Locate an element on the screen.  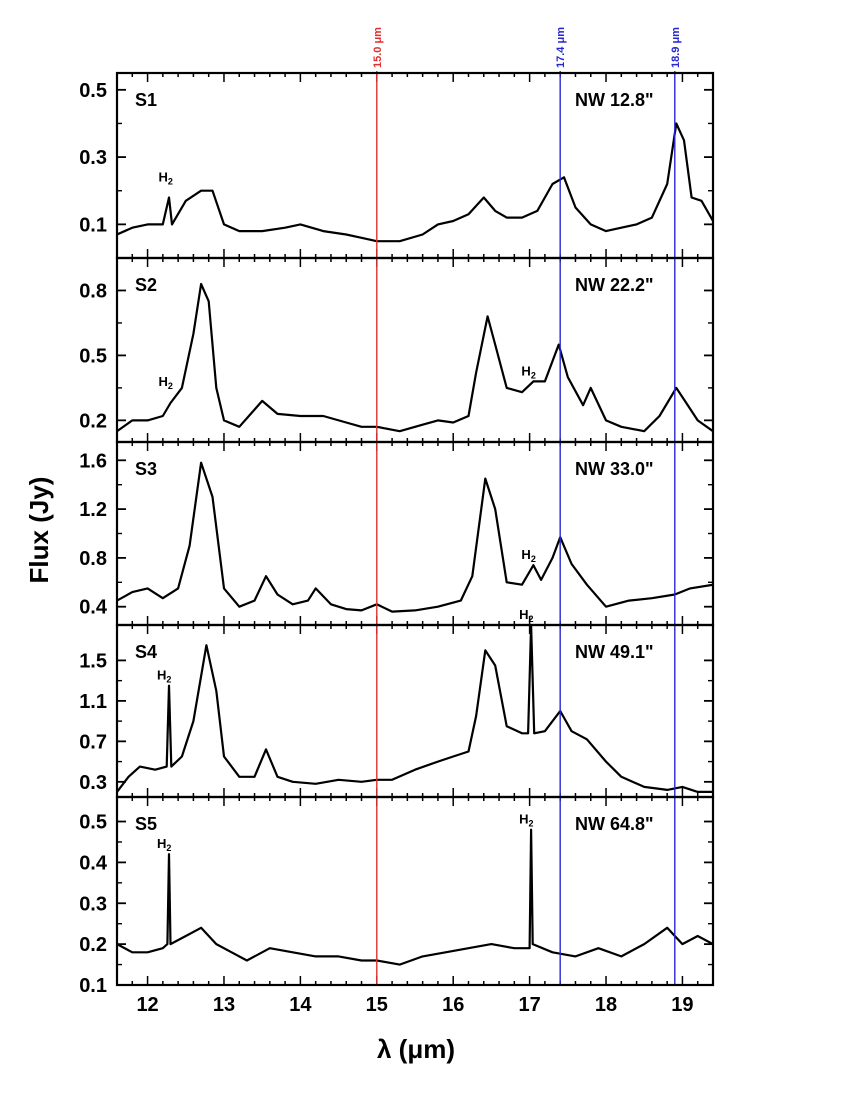
panel-annotation: NW 22.2" is located at coordinates (614, 285).